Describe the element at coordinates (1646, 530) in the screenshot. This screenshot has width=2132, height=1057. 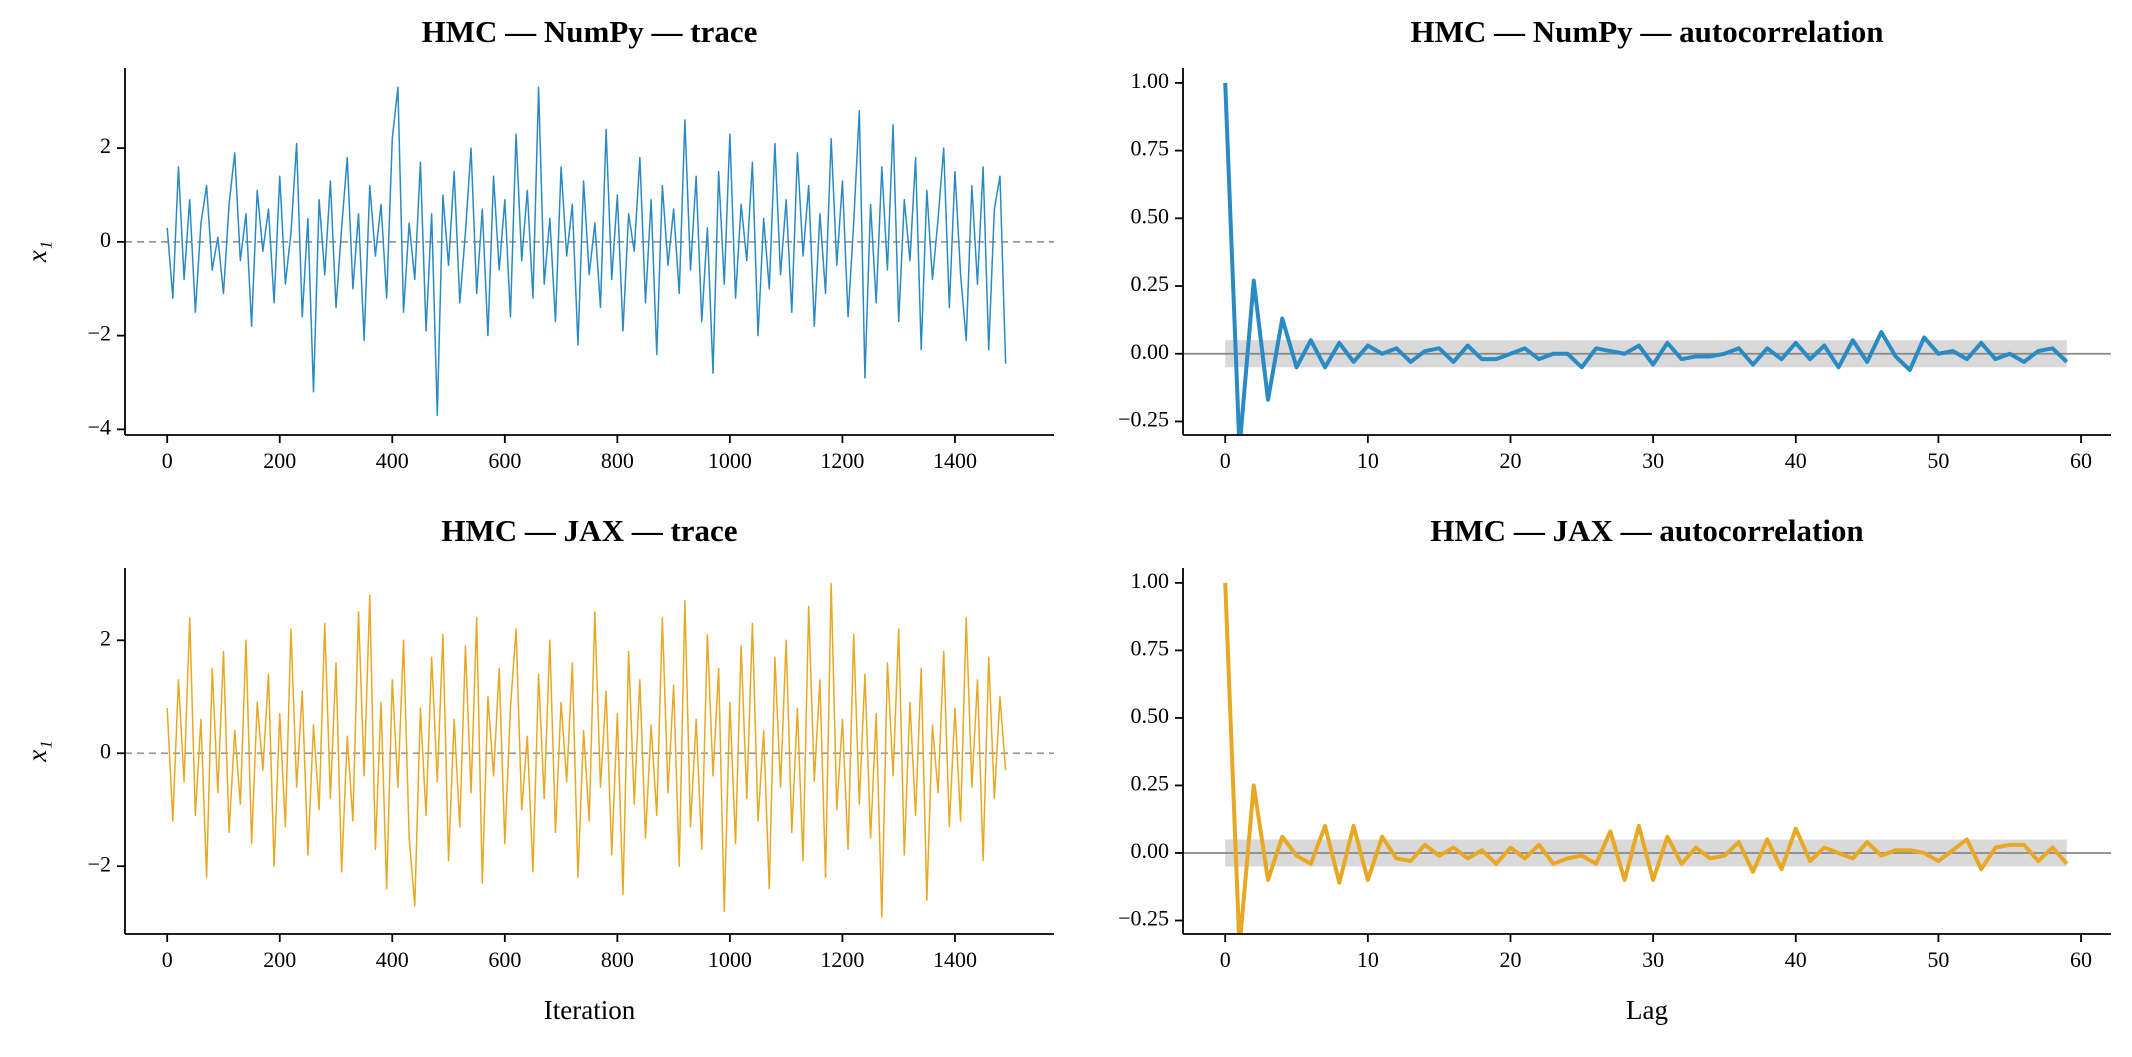
I see `chart-title: HMC — JAX — autocorrelation` at that location.